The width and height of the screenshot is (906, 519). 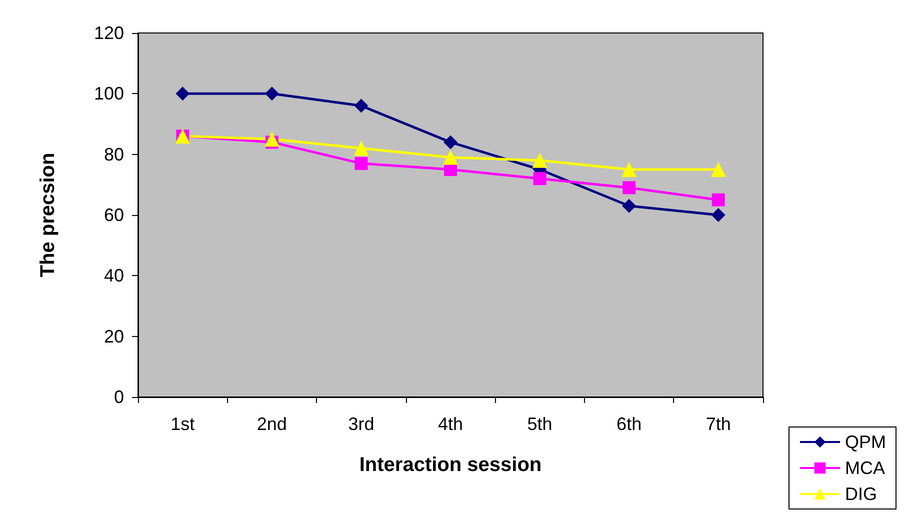 What do you see at coordinates (119, 397) in the screenshot?
I see `y-tick-label: 0` at bounding box center [119, 397].